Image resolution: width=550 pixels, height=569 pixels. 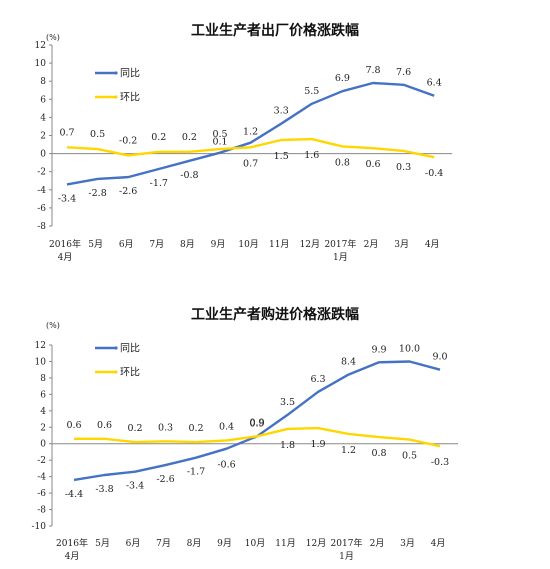 I want to click on data-label: 0.7, so click(x=66, y=132).